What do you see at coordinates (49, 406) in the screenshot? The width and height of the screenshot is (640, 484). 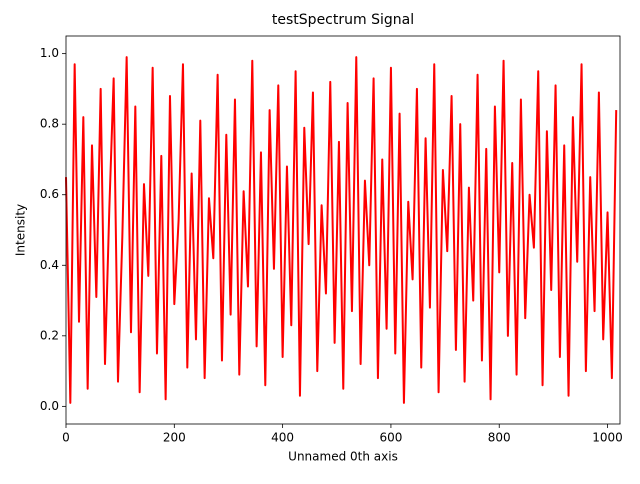 I see `y-tick-label: 0.0` at bounding box center [49, 406].